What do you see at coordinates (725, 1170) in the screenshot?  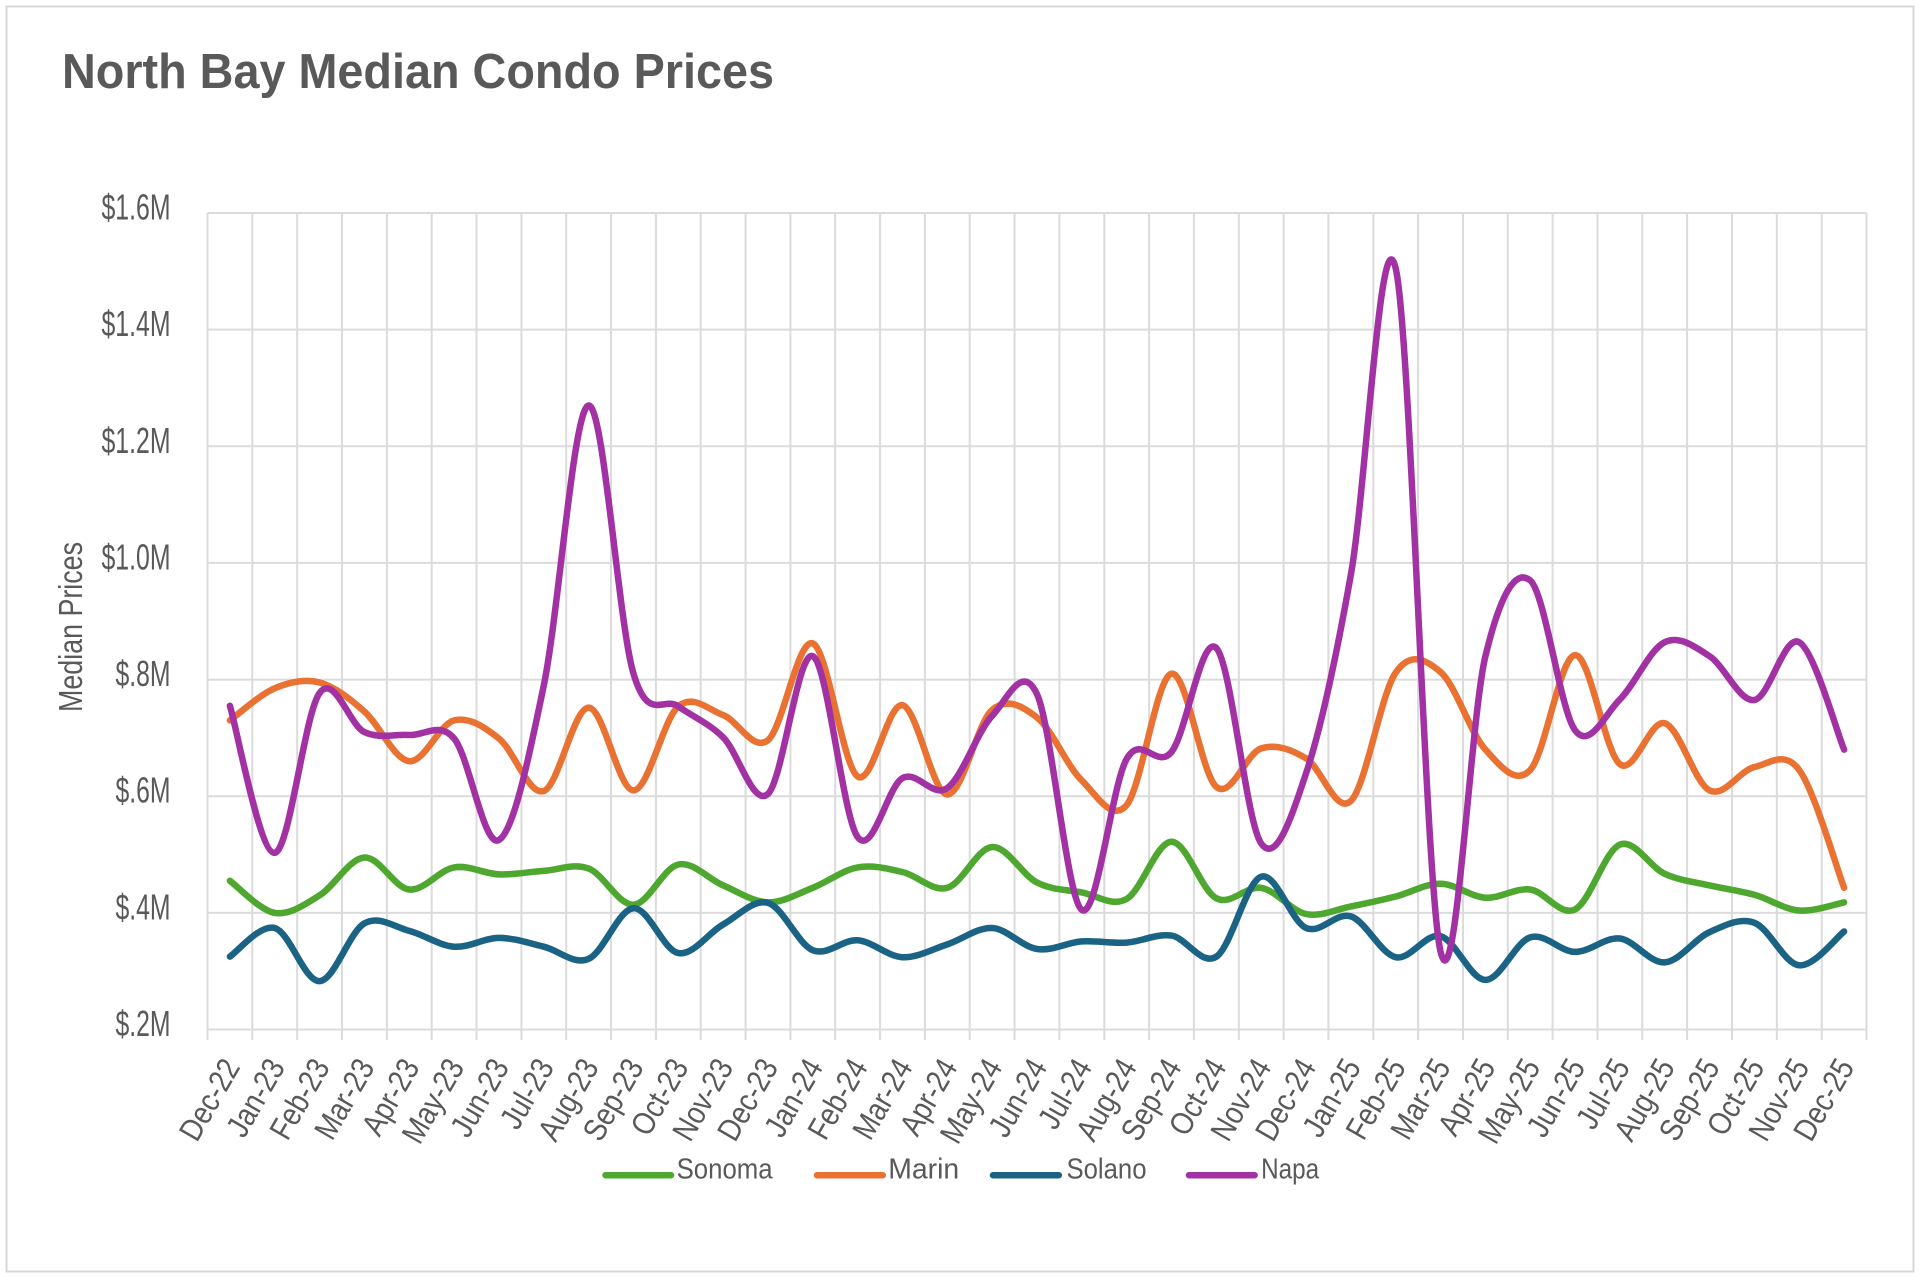 I see `svg-text: Sonoma` at bounding box center [725, 1170].